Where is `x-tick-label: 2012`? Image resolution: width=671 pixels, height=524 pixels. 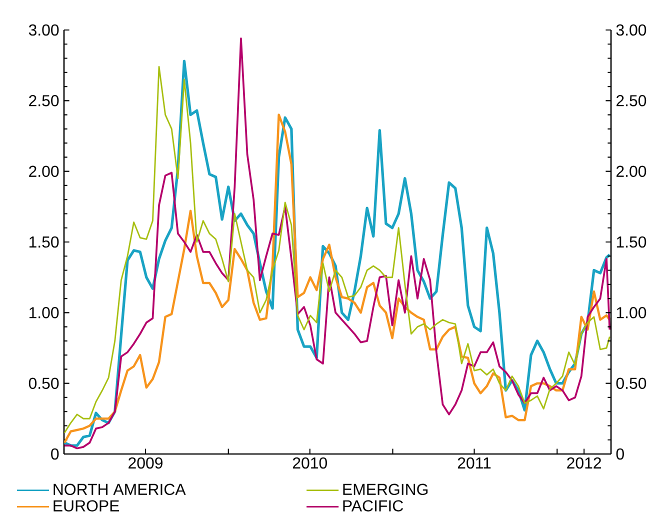 x-tick-label: 2012 is located at coordinates (584, 463).